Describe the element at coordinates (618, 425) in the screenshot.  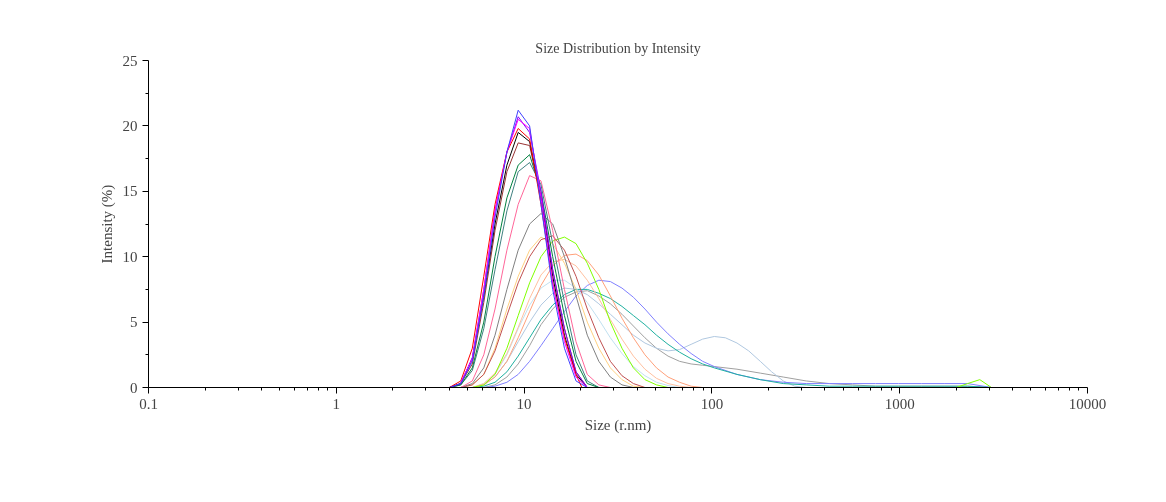
I see `x-axis-title: Size (r.nm)` at that location.